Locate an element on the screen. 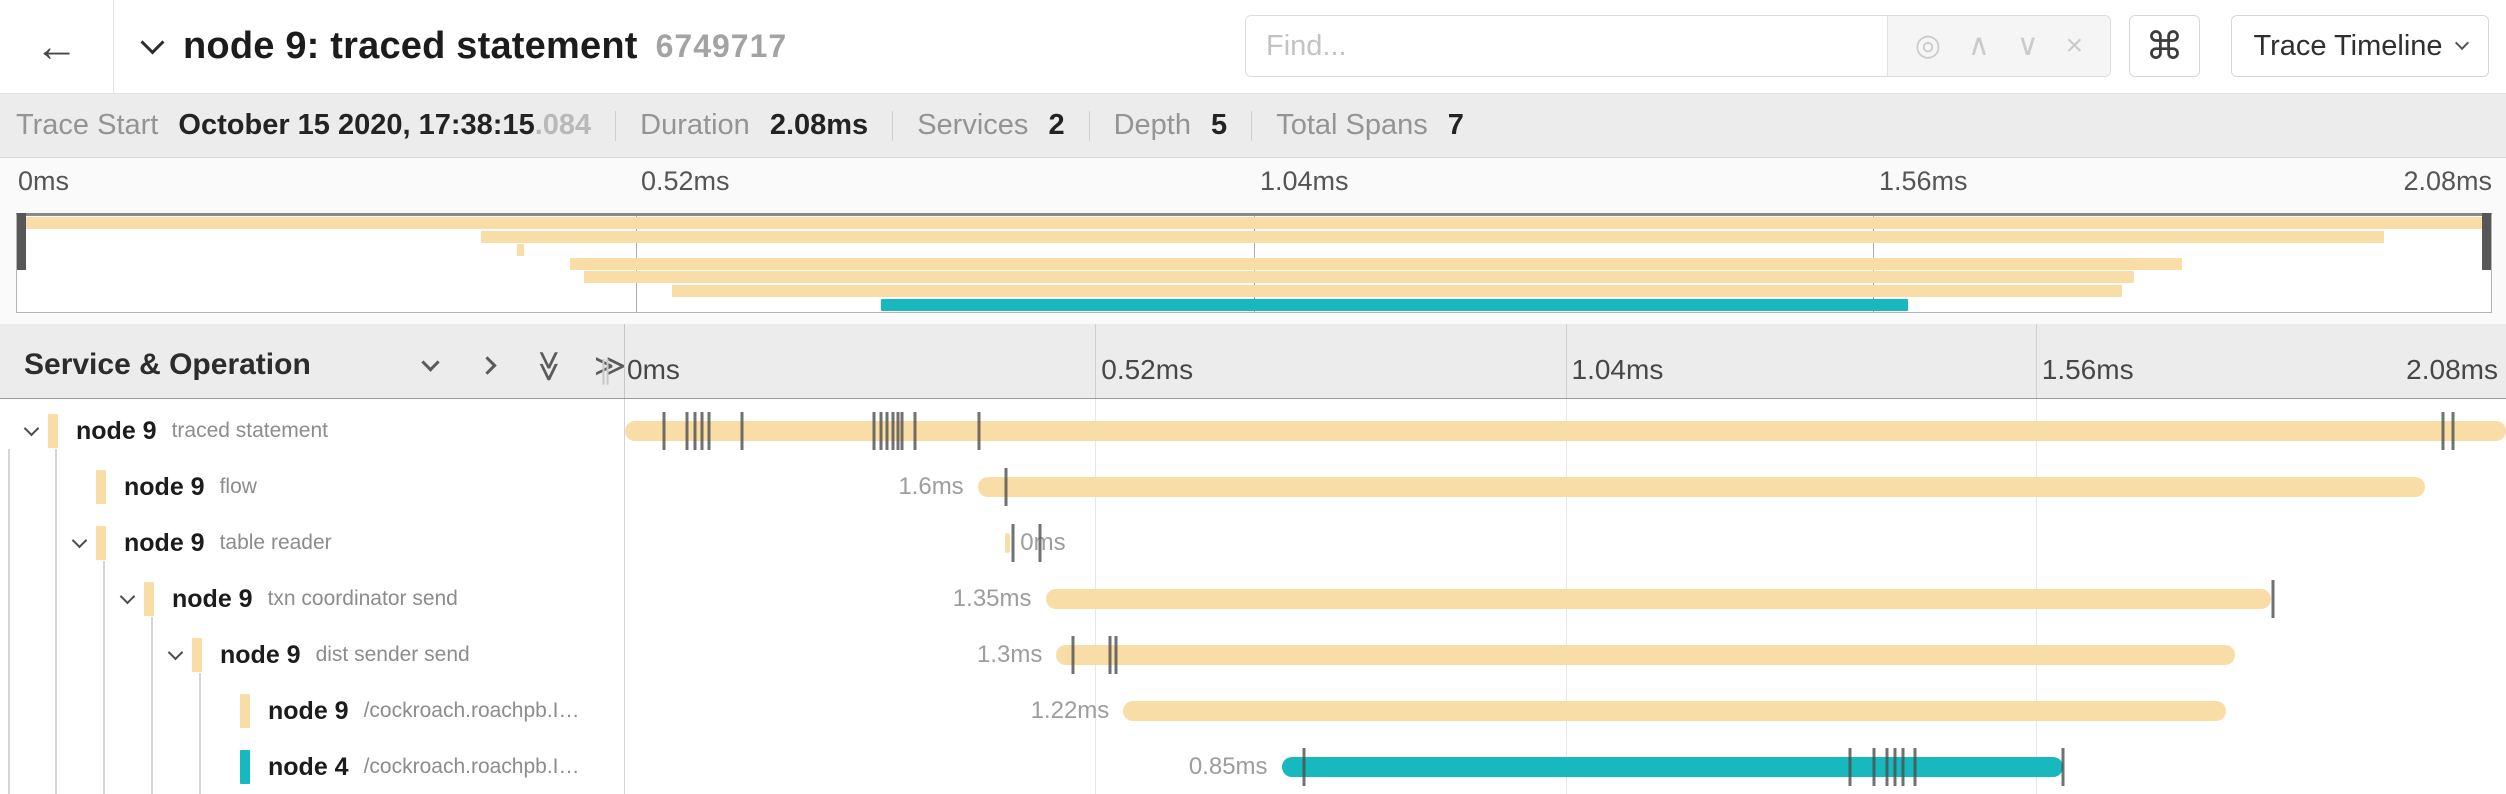  span-duration-label: 0ms is located at coordinates (1043, 542).